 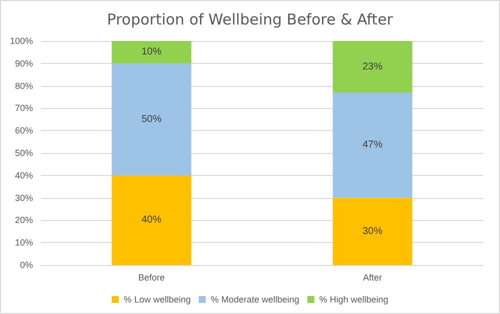 I want to click on y-tick-label: 60%, so click(x=23, y=131).